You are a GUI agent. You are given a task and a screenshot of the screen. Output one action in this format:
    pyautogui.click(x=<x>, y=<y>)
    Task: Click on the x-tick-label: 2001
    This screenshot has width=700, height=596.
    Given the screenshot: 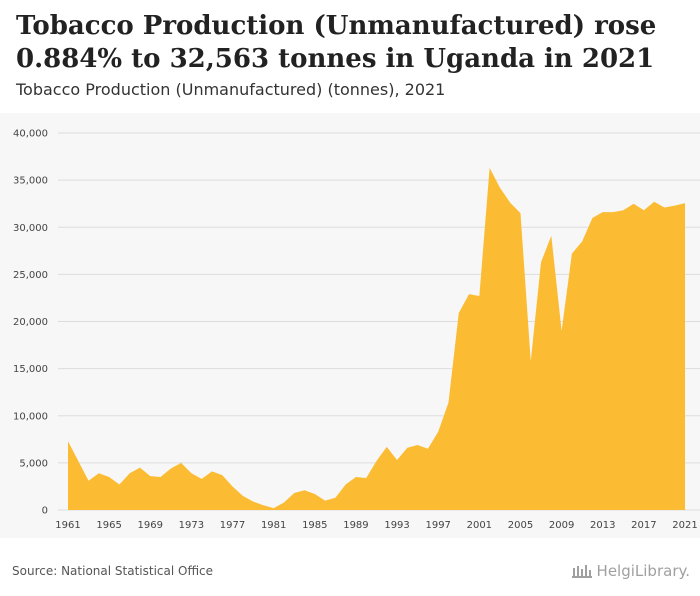 What is the action you would take?
    pyautogui.click(x=479, y=525)
    